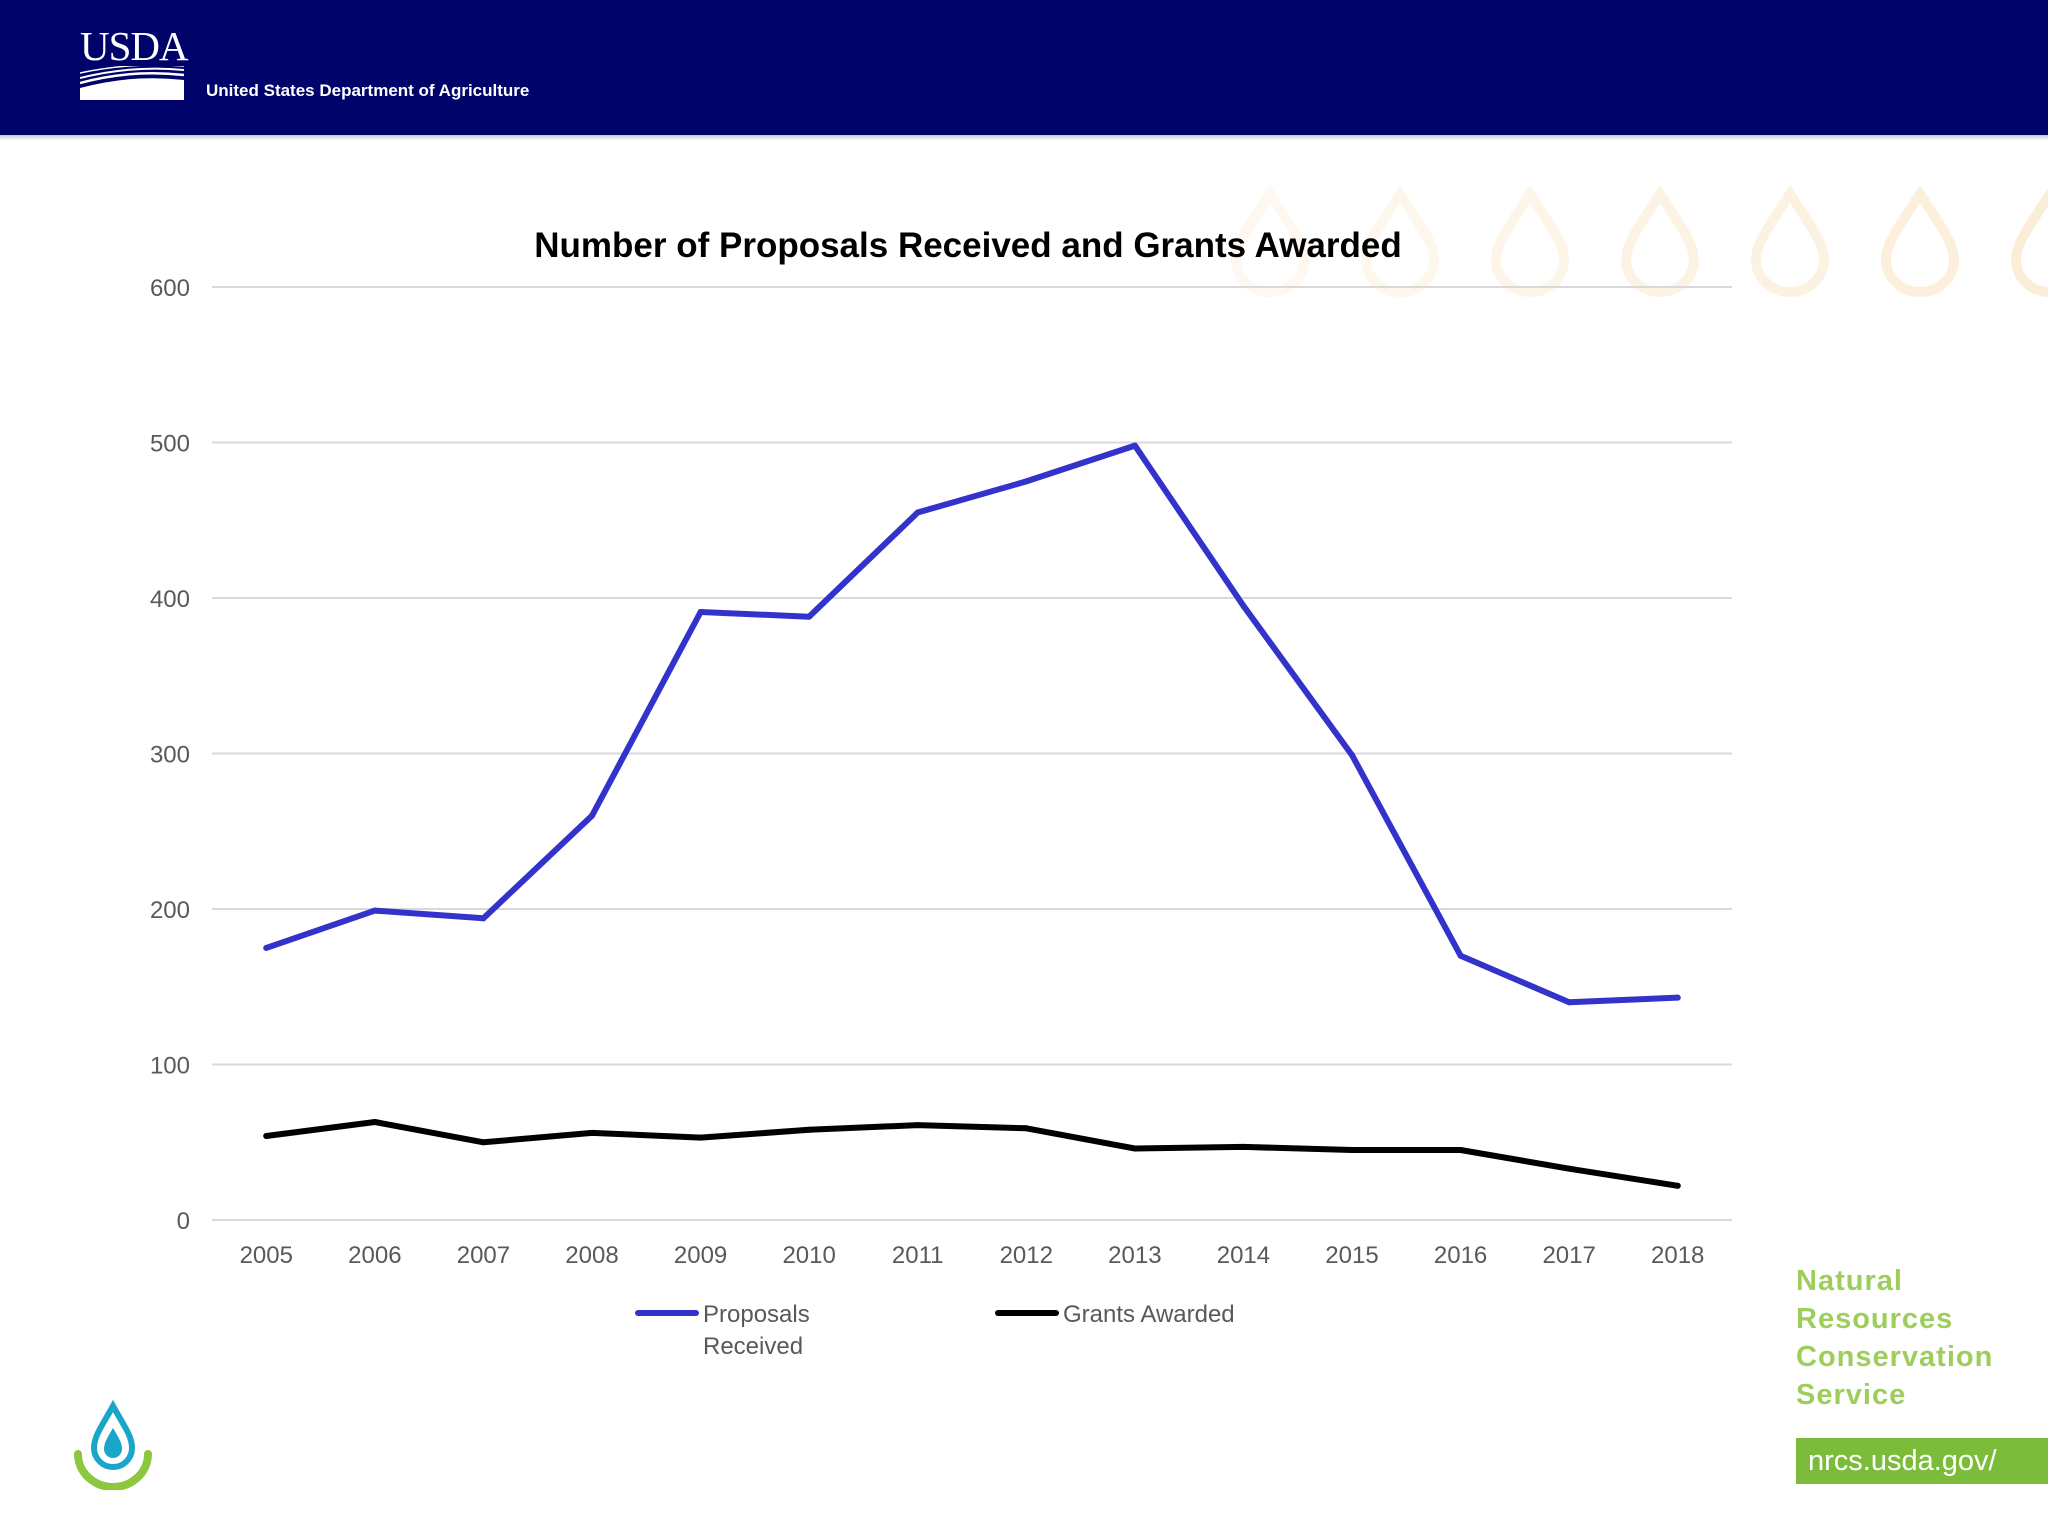  I want to click on watermark-drops, so click(1639, 241).